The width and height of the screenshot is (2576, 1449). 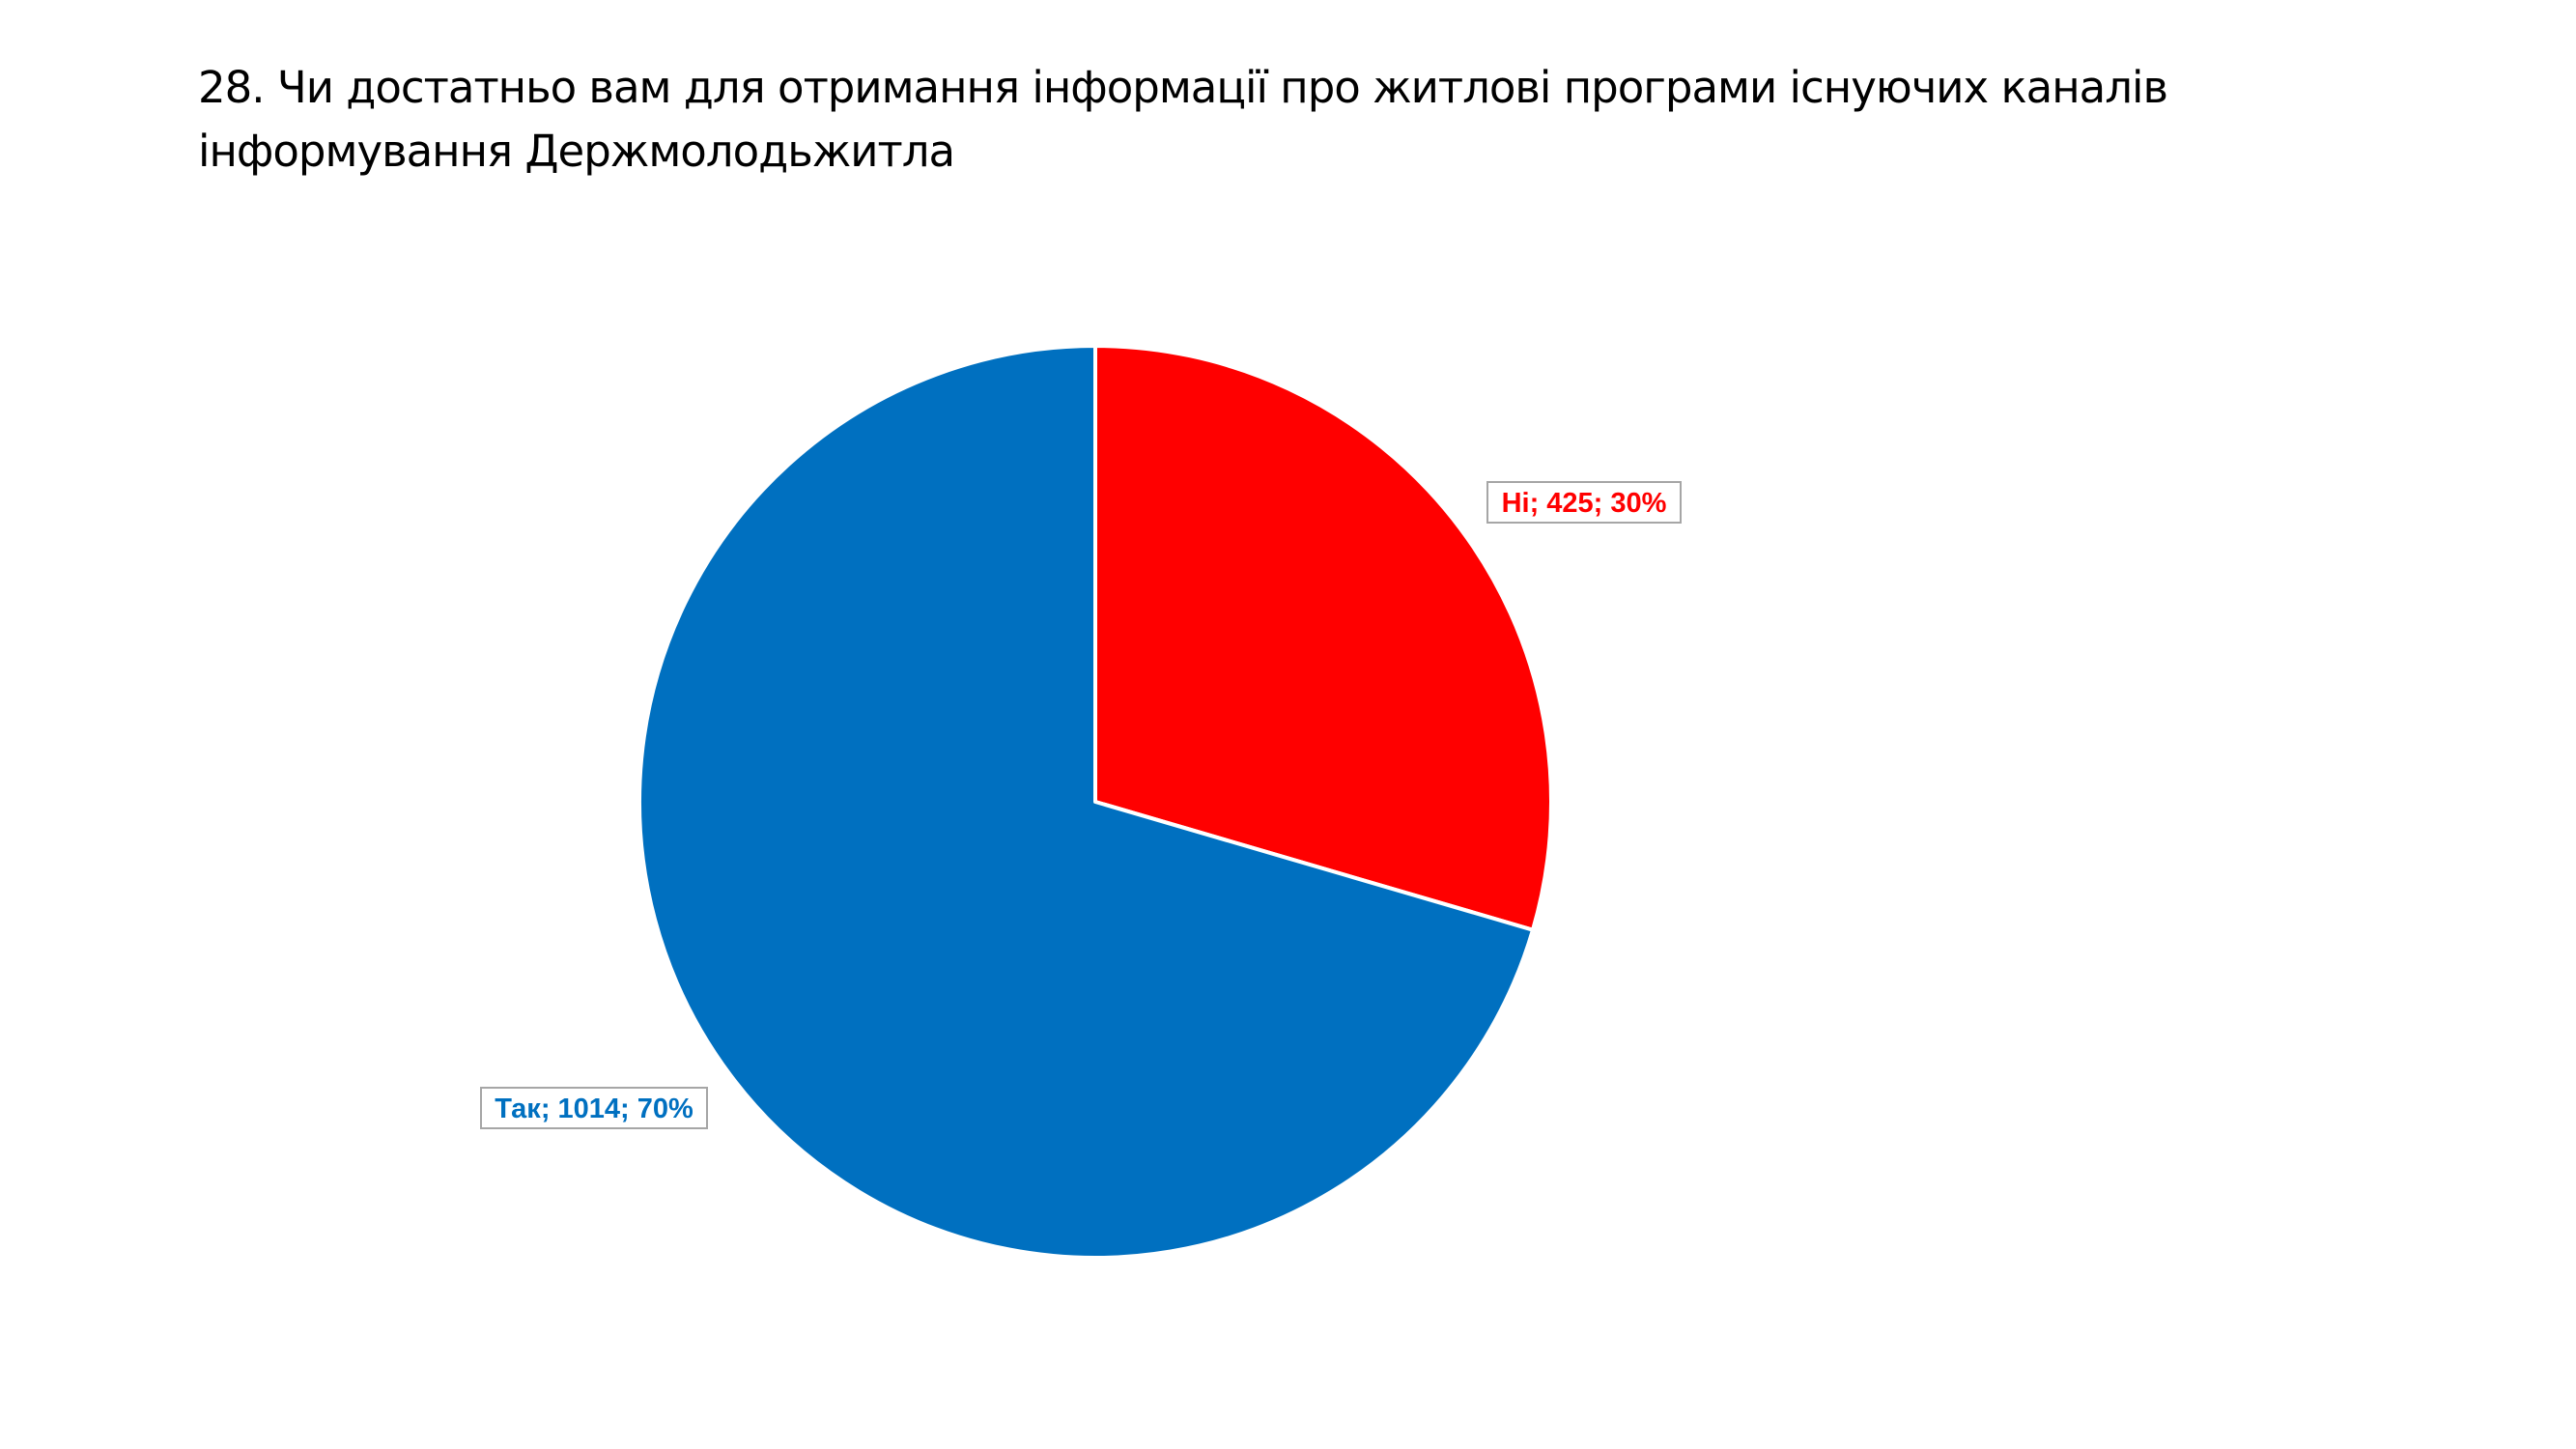 I want to click on data-label-text: Ні; 425; 30%, so click(x=1584, y=503).